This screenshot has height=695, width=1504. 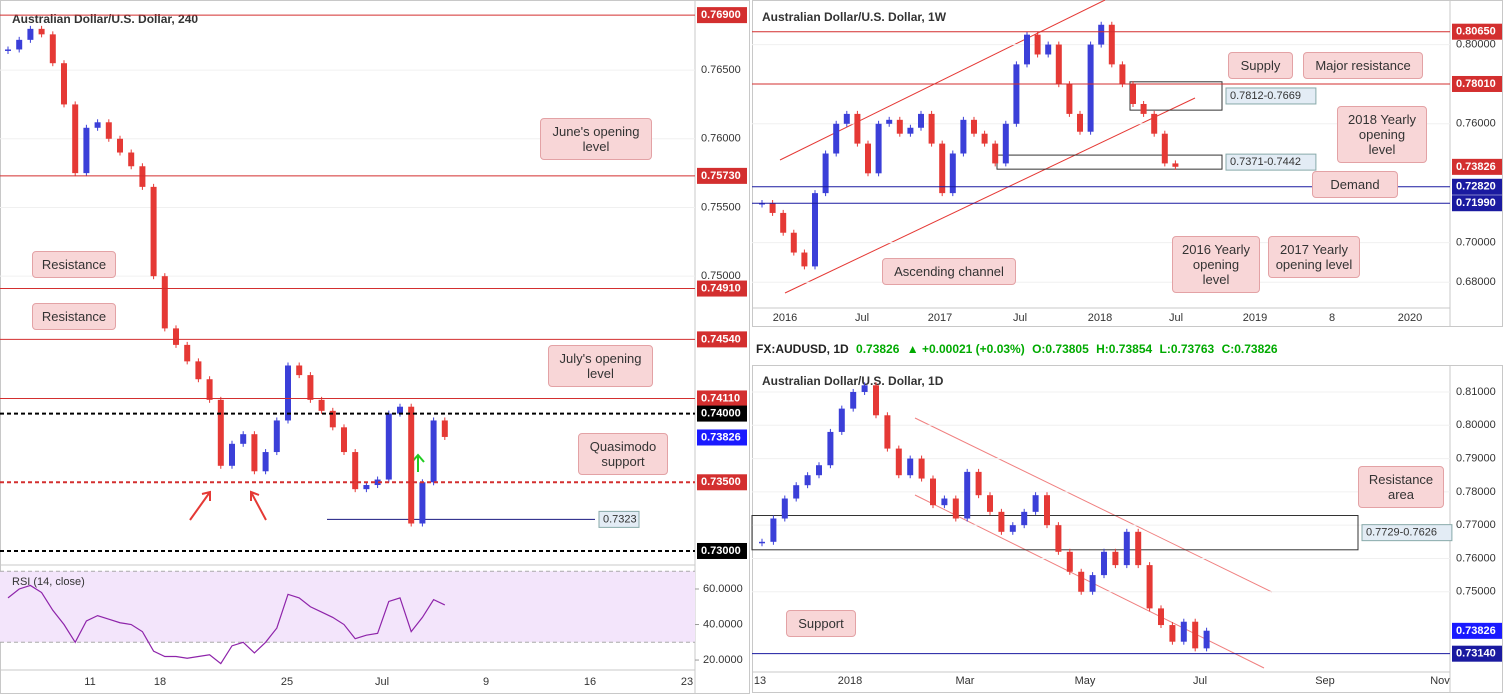 I want to click on x-tick-label: 18, so click(x=160, y=682).